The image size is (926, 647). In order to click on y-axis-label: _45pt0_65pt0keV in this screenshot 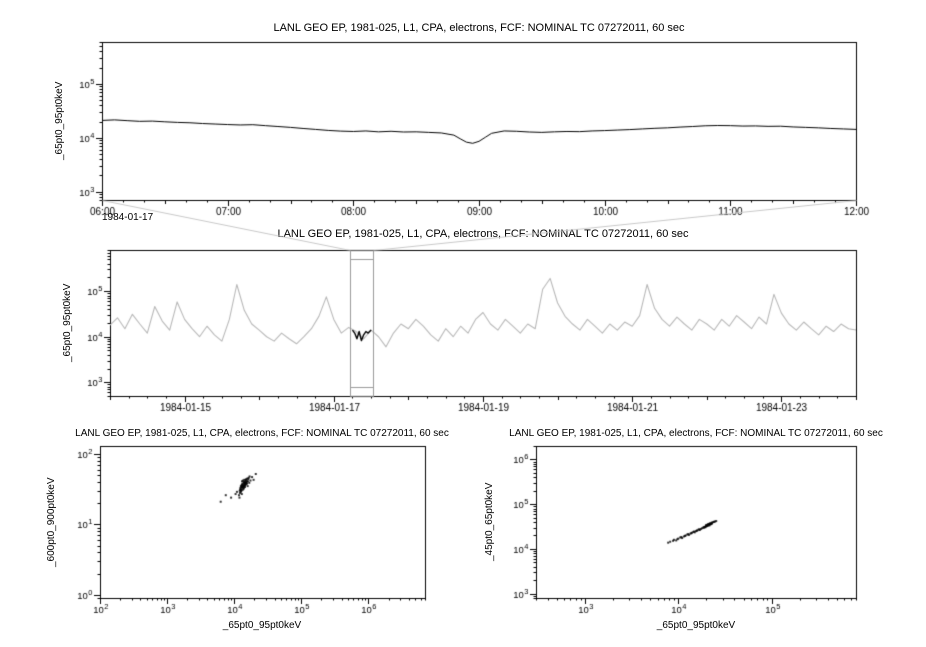, I will do `click(489, 522)`.